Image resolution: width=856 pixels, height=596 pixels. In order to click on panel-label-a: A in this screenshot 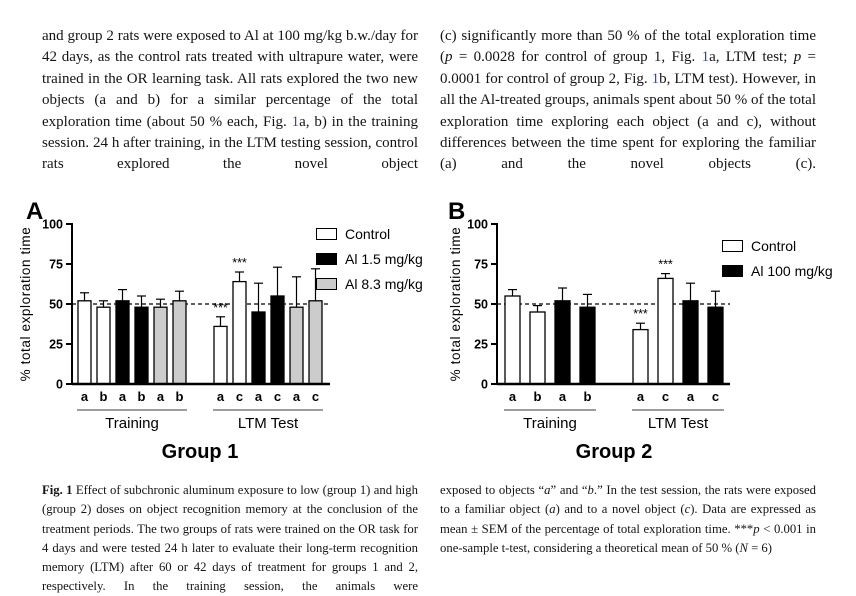, I will do `click(35, 211)`.